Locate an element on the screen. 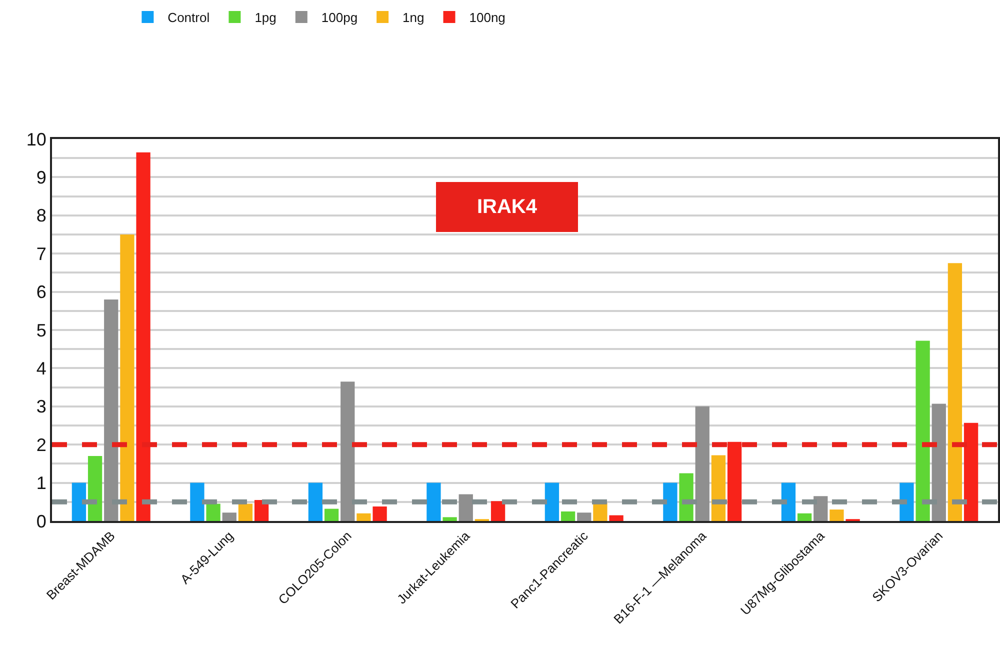 The width and height of the screenshot is (1000, 666). y-tick-label: 1 is located at coordinates (41, 483).